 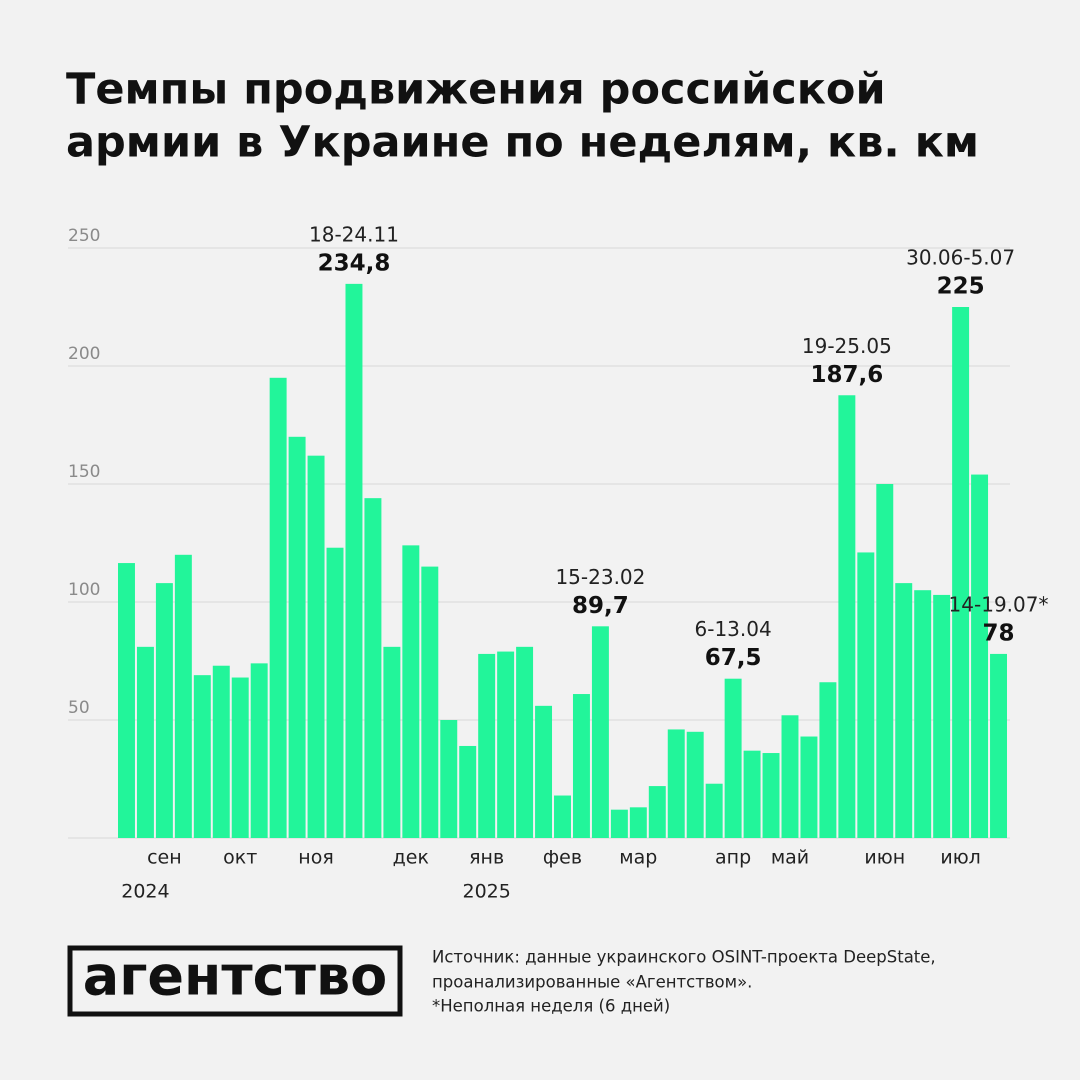 What do you see at coordinates (999, 604) in the screenshot?
I see `period-label: 14-19.07*` at bounding box center [999, 604].